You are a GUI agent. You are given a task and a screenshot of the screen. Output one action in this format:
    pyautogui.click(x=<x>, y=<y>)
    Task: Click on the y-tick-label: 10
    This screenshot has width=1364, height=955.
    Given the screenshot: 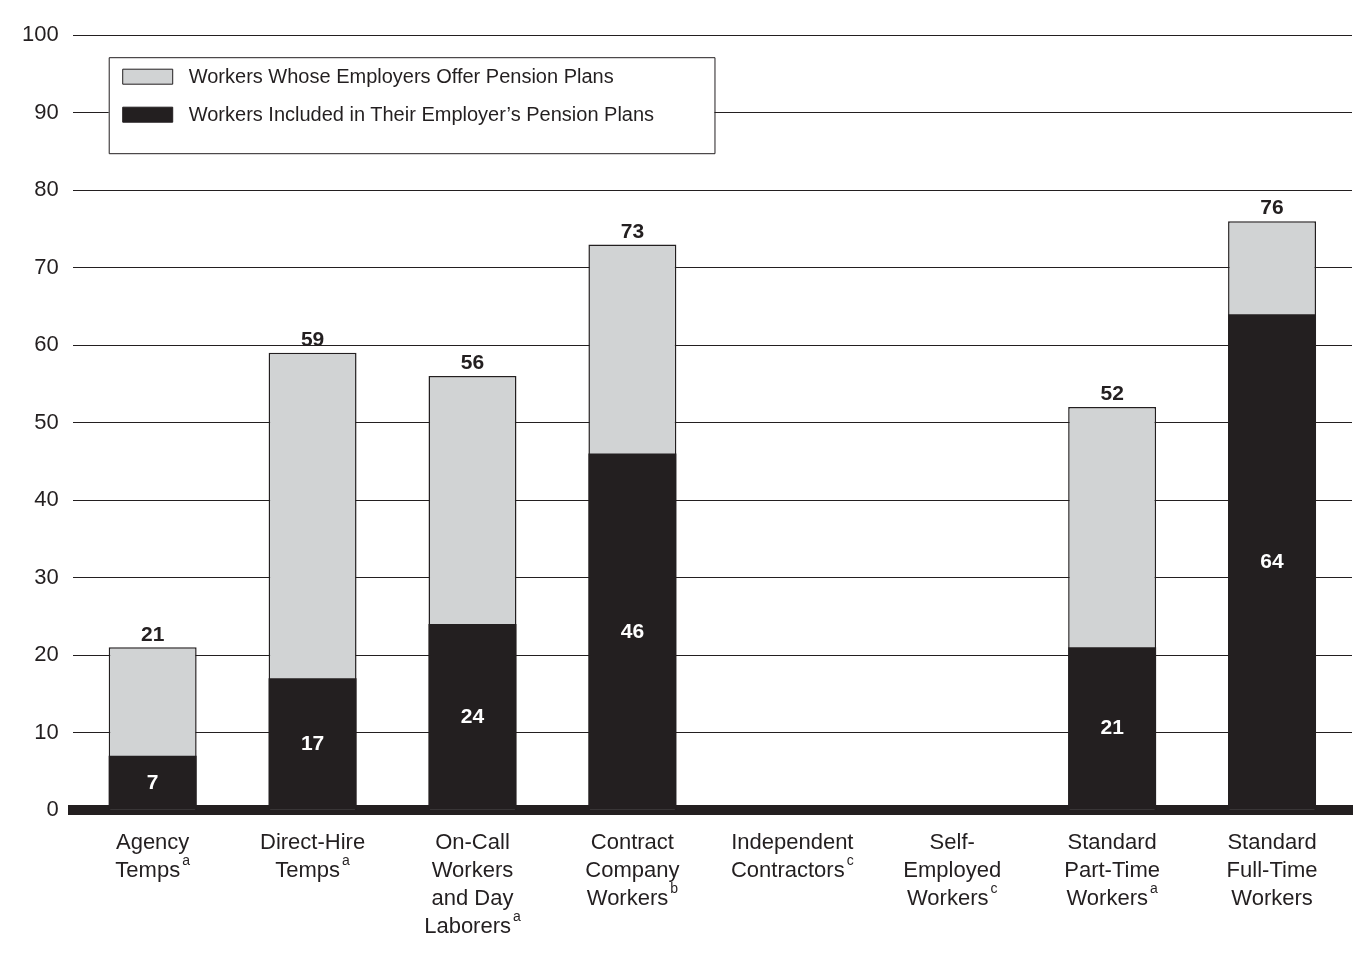 What is the action you would take?
    pyautogui.click(x=46, y=731)
    